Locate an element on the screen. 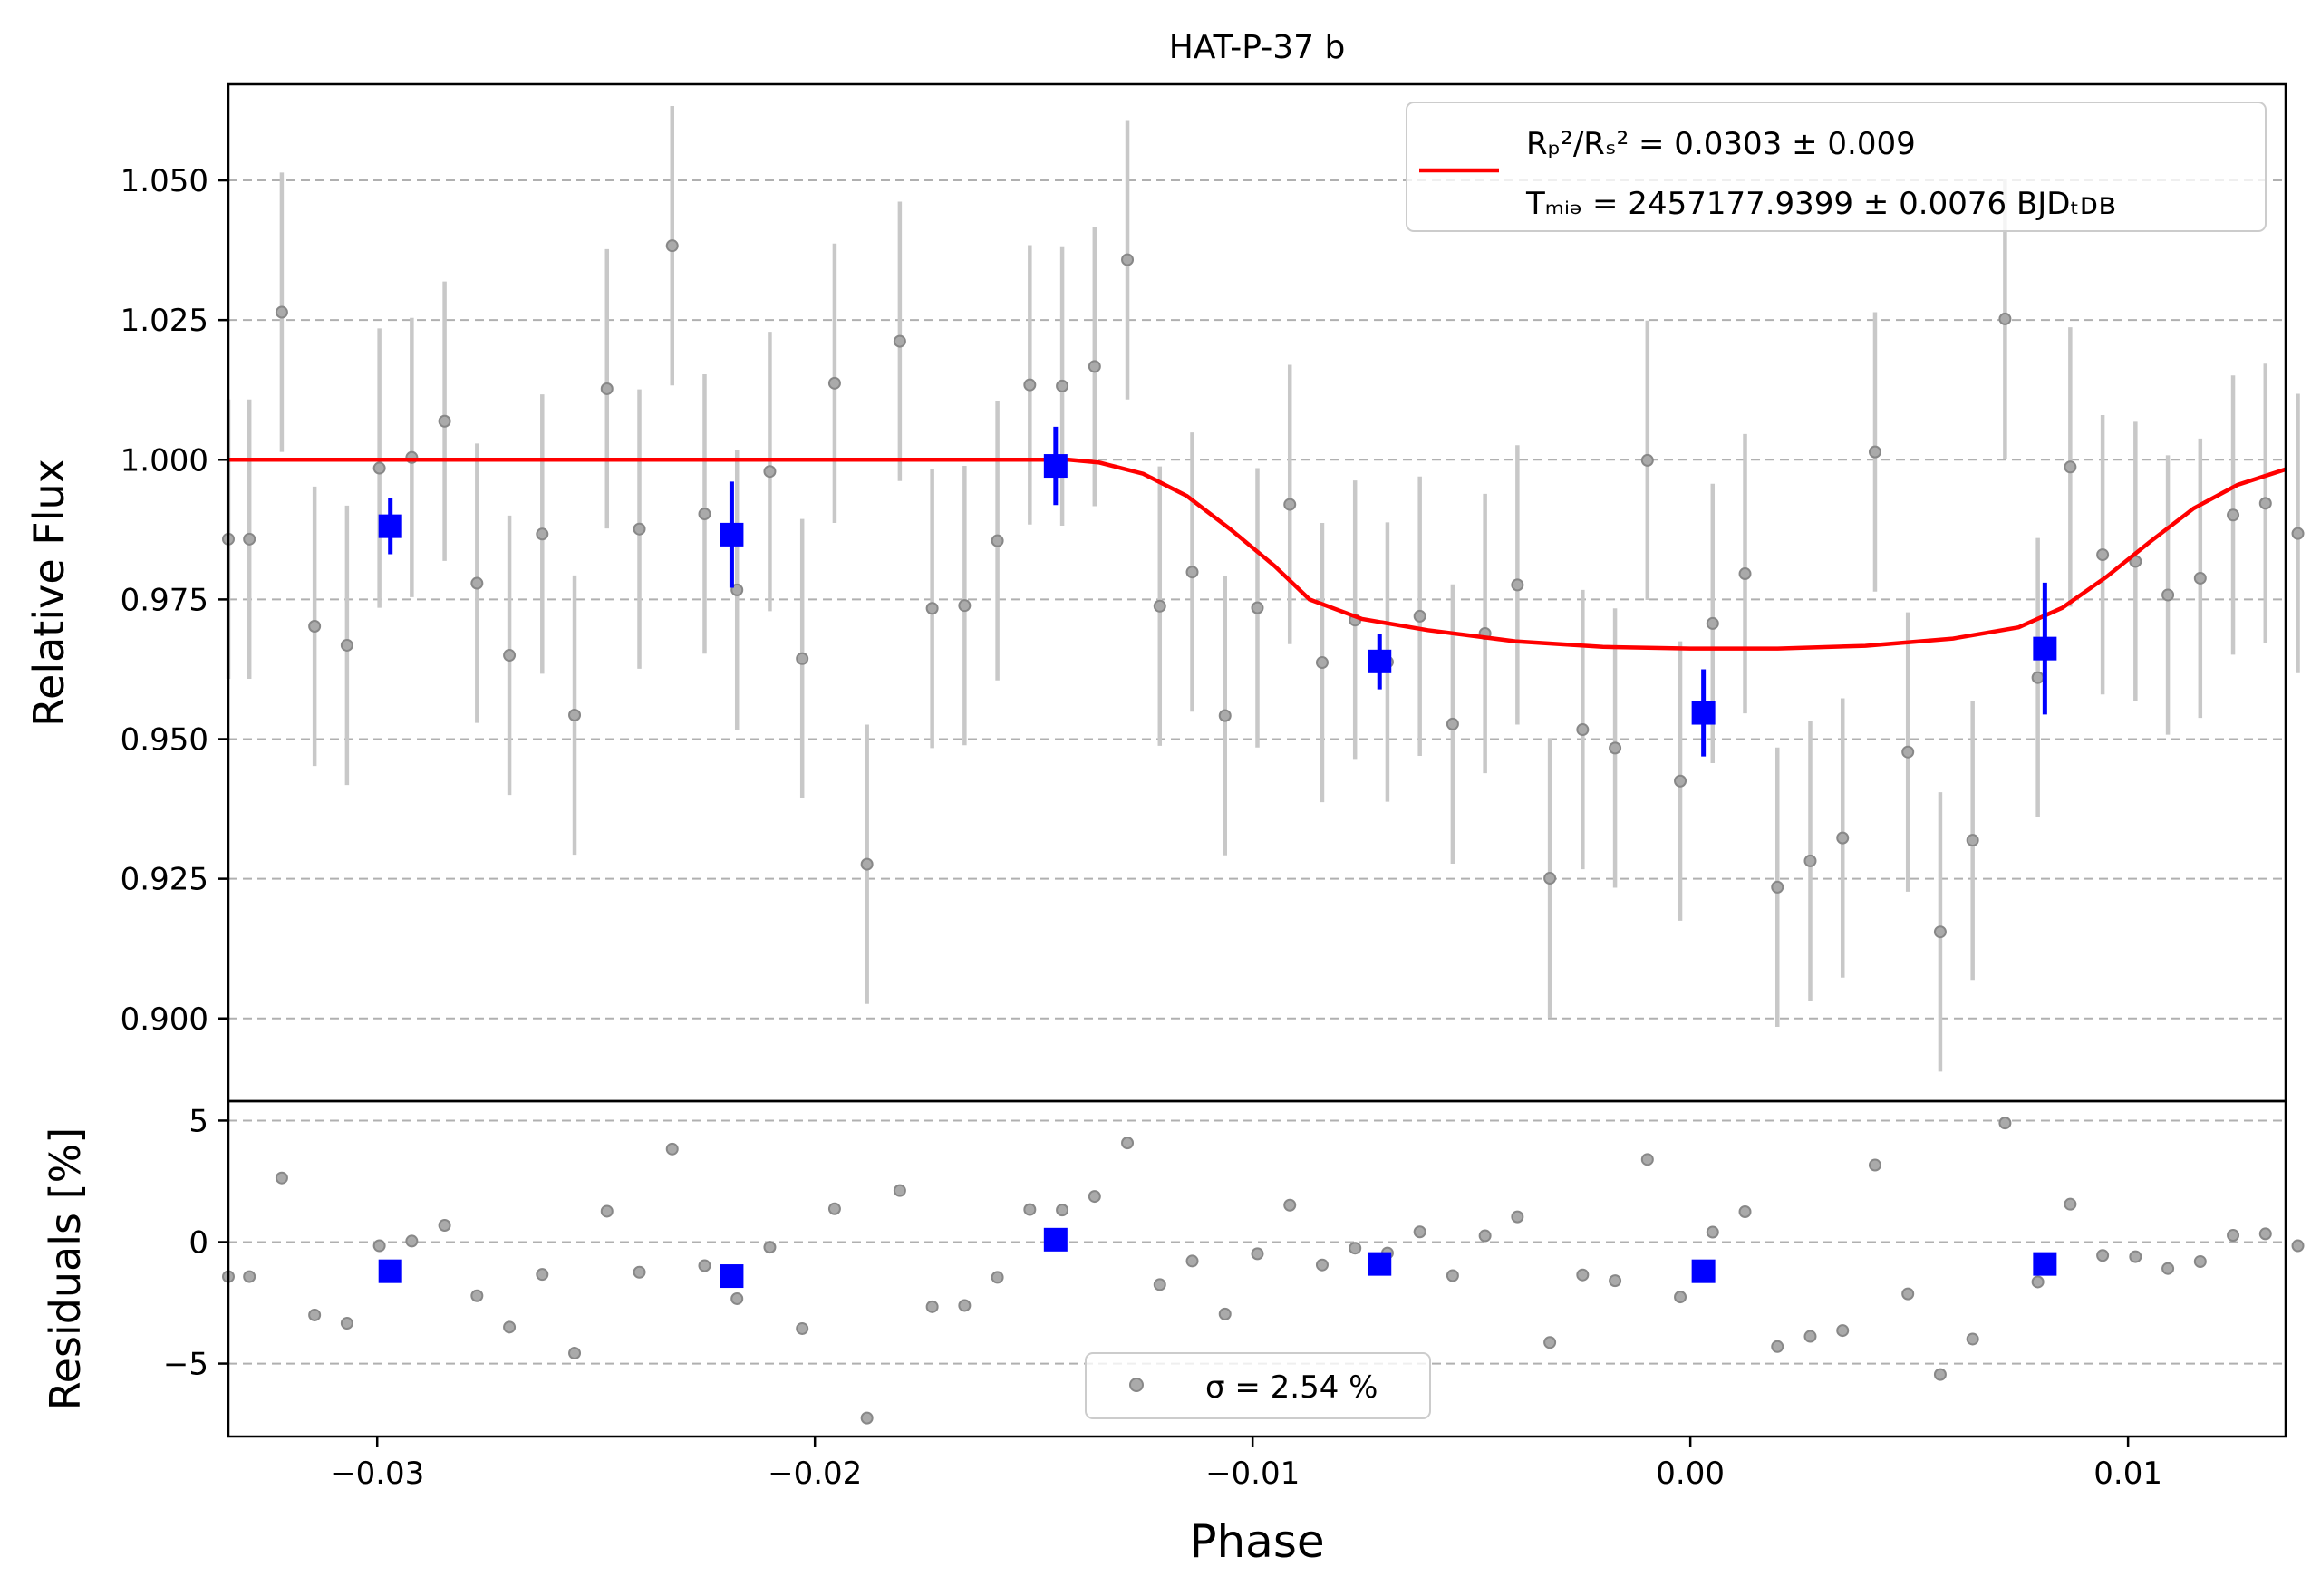 This screenshot has height=1596, width=2311. x-tick-label: −0.02 is located at coordinates (815, 1474).